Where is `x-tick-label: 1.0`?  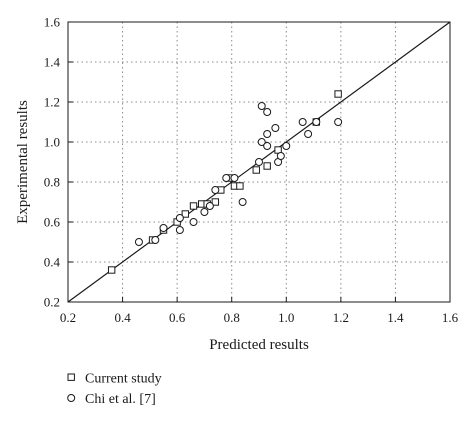 x-tick-label: 1.0 is located at coordinates (286, 317).